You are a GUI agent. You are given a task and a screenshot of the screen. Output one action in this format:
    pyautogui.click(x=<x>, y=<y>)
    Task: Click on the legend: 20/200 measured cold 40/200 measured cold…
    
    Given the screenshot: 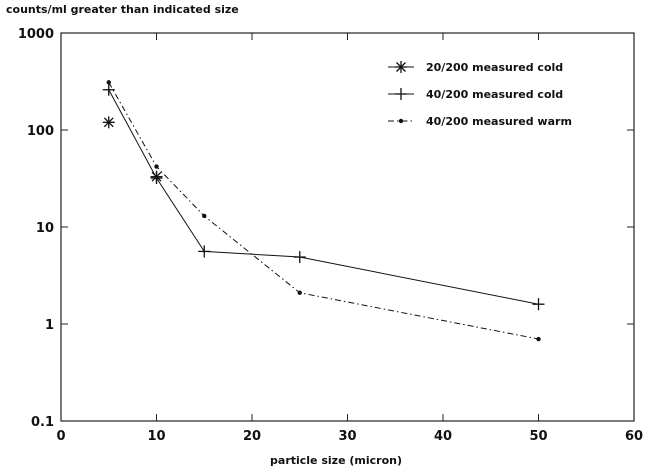 What is the action you would take?
    pyautogui.click(x=480, y=94)
    